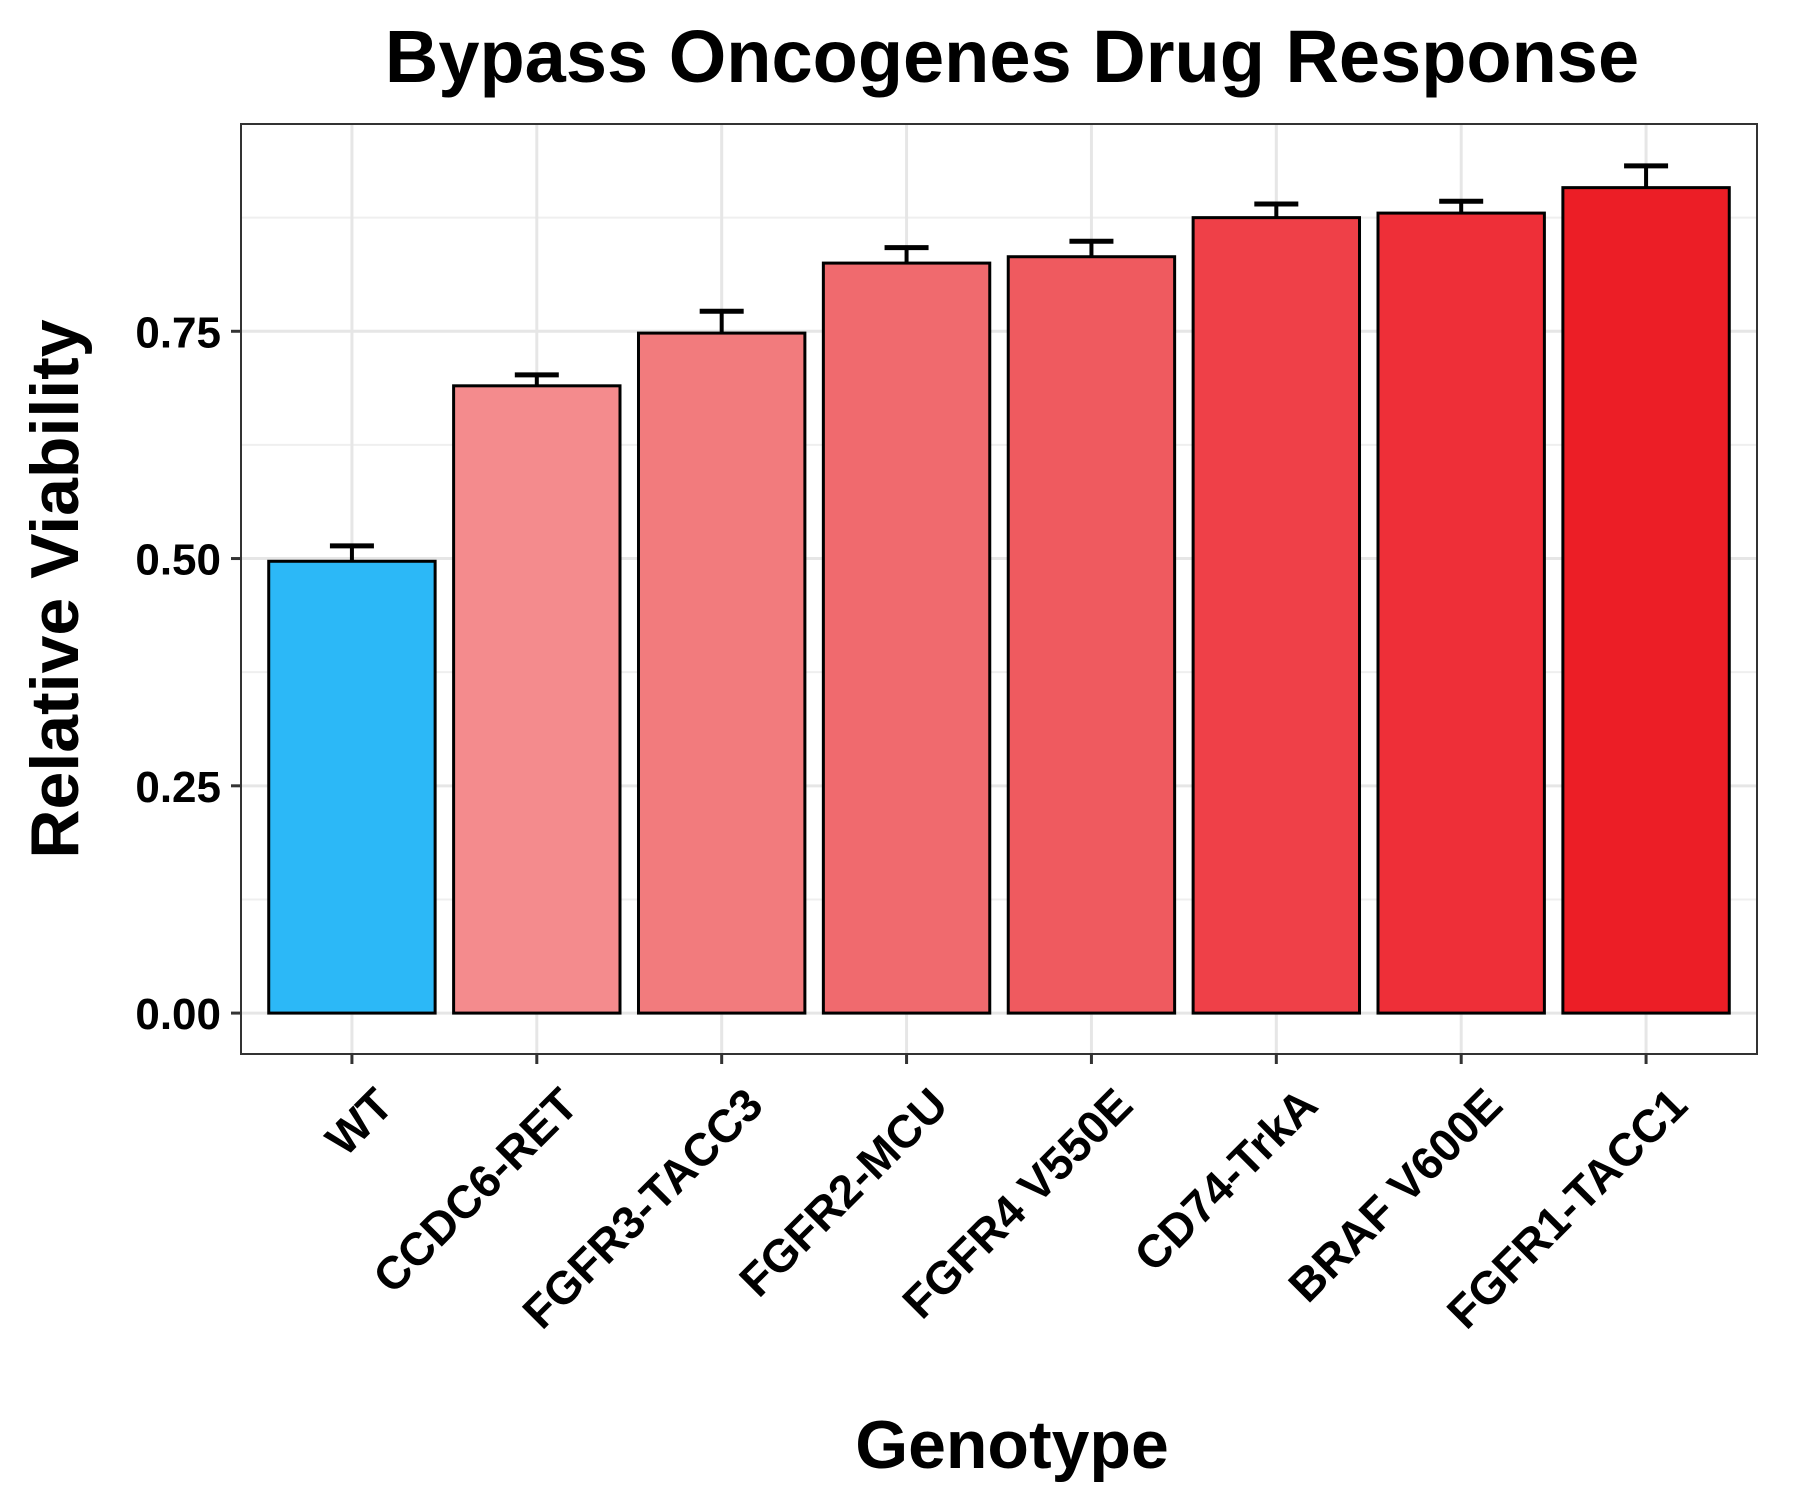 The width and height of the screenshot is (1800, 1500). What do you see at coordinates (178, 560) in the screenshot?
I see `y-tick-label: 0.50` at bounding box center [178, 560].